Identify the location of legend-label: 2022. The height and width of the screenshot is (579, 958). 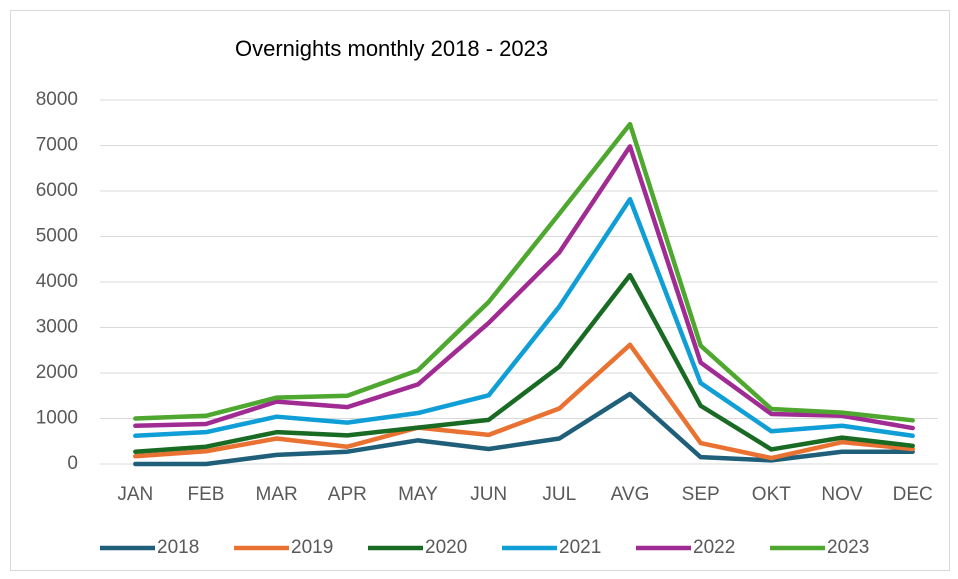
(714, 547).